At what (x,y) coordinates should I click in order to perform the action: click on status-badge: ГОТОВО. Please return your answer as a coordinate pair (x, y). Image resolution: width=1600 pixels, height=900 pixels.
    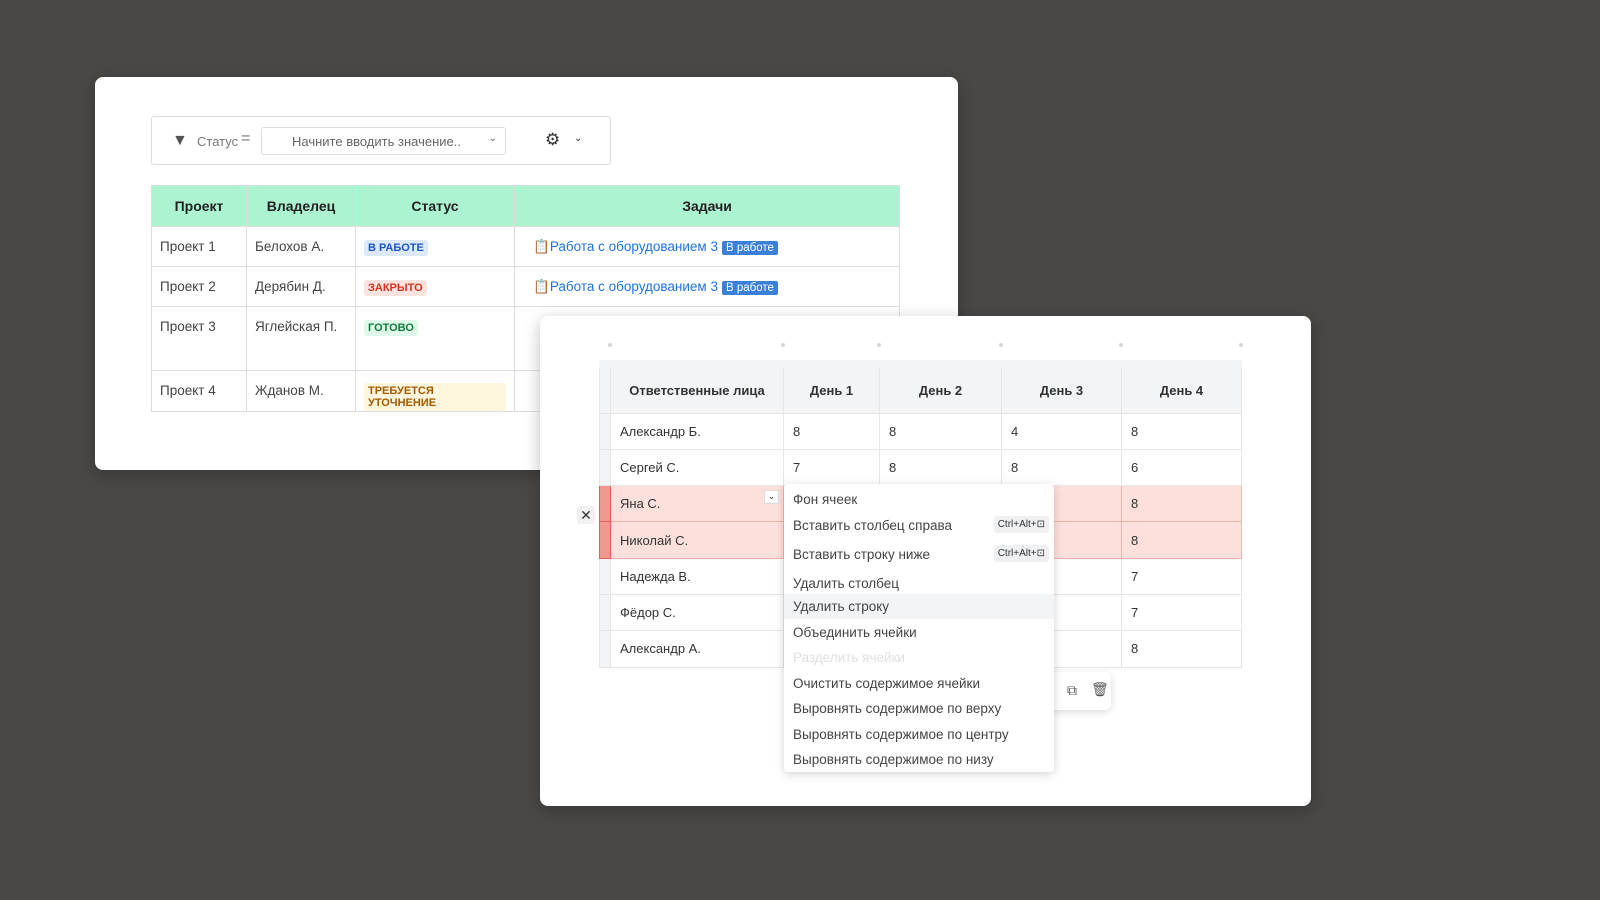
    Looking at the image, I should click on (391, 328).